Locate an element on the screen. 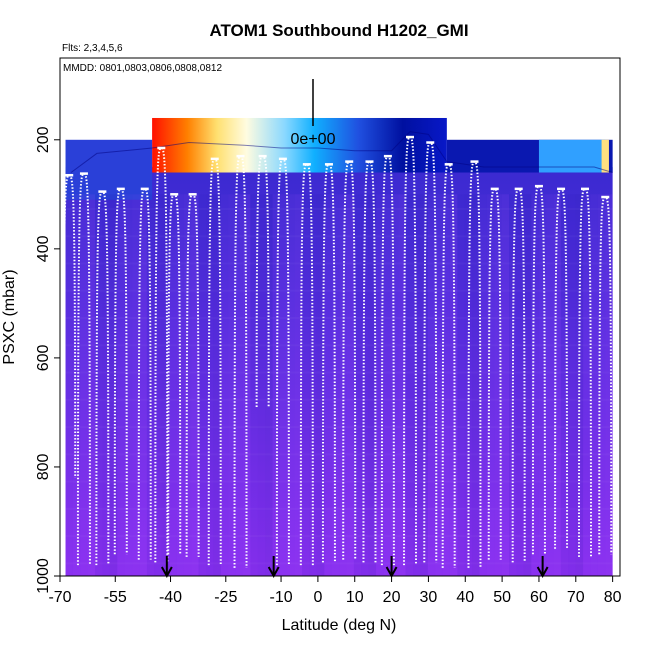  stratosphere-band is located at coordinates (299, 145).